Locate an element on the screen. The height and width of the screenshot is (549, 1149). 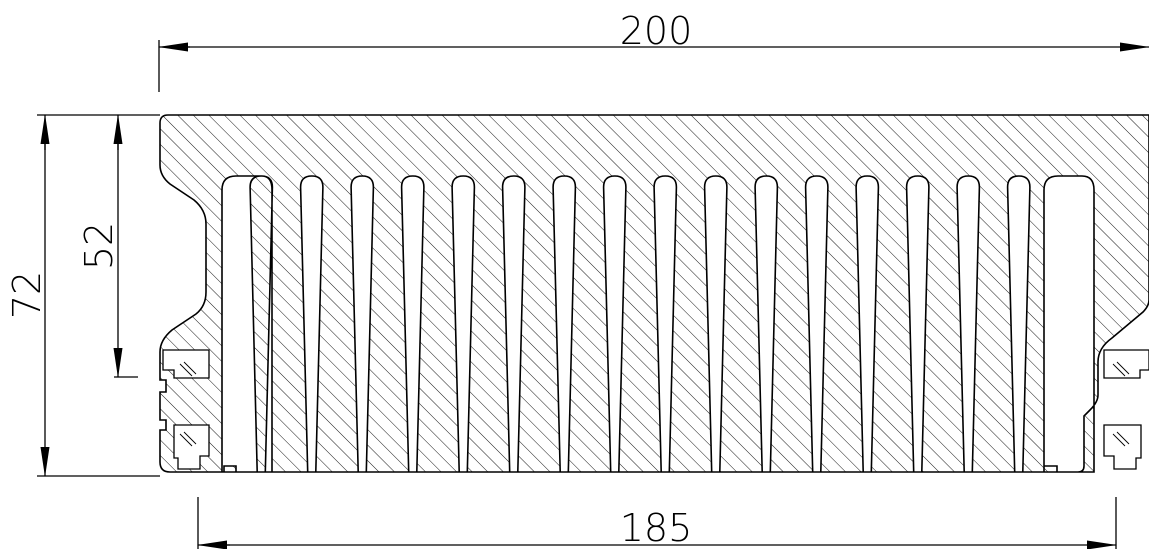
t-slot-right is located at coordinates (1126, 409).